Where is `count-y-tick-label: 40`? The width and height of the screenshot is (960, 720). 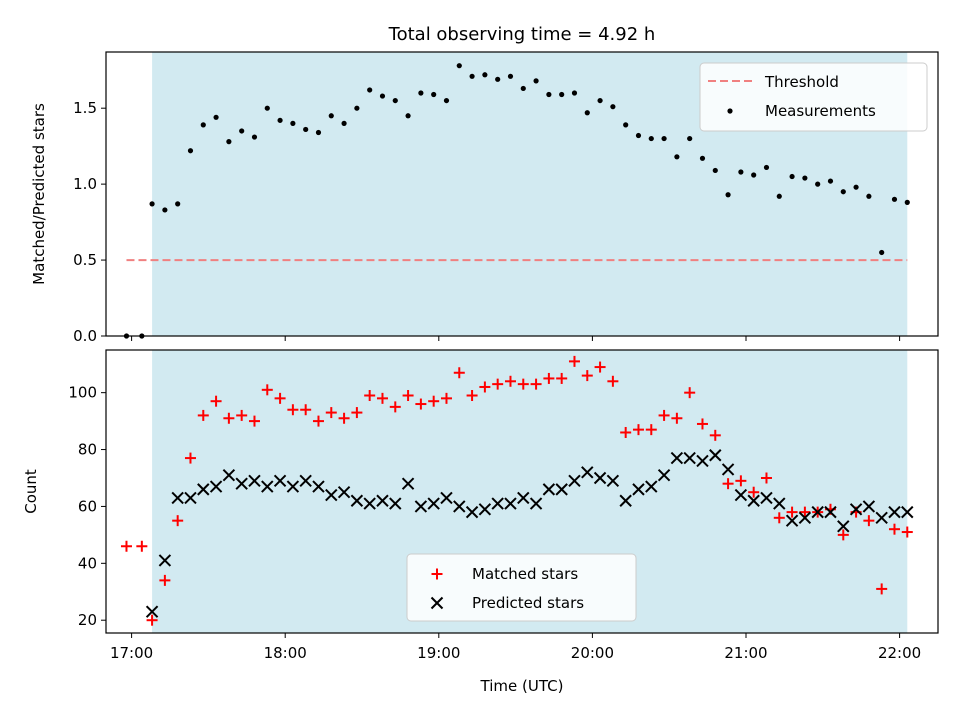 count-y-tick-label: 40 is located at coordinates (87, 563).